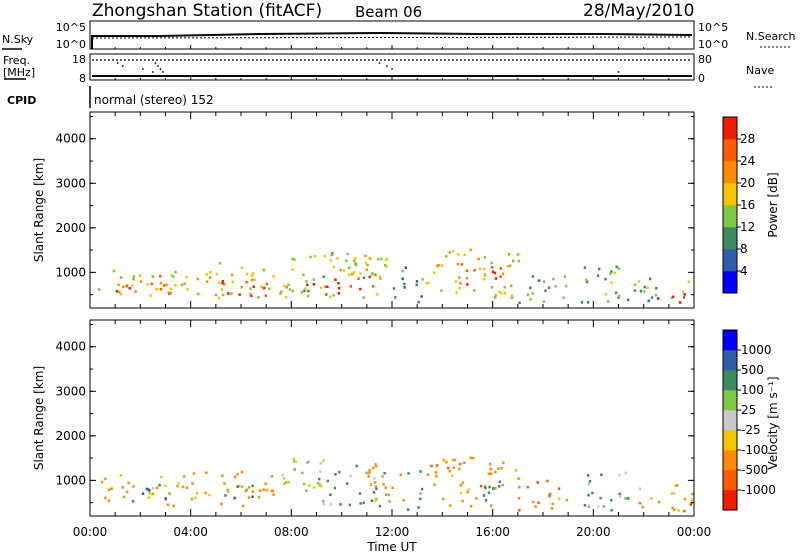  What do you see at coordinates (773, 422) in the screenshot?
I see `velocity-colorbar-label: Velocity [m s⁻¹]` at bounding box center [773, 422].